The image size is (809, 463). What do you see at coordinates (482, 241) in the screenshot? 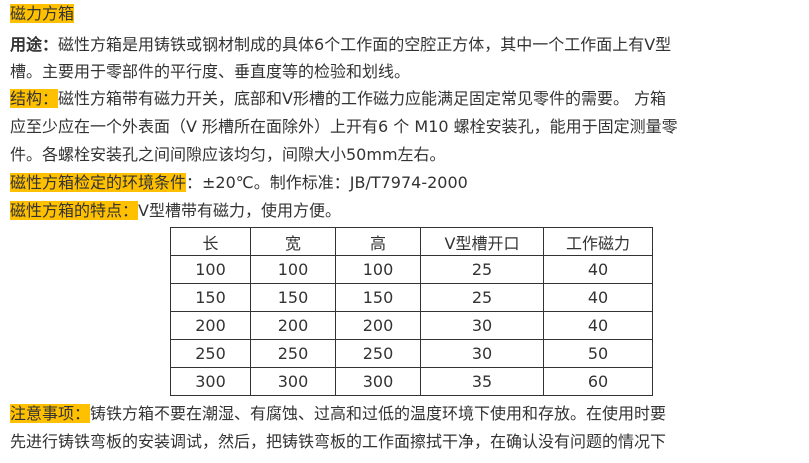
I see `header-cell: V型槽开口` at bounding box center [482, 241].